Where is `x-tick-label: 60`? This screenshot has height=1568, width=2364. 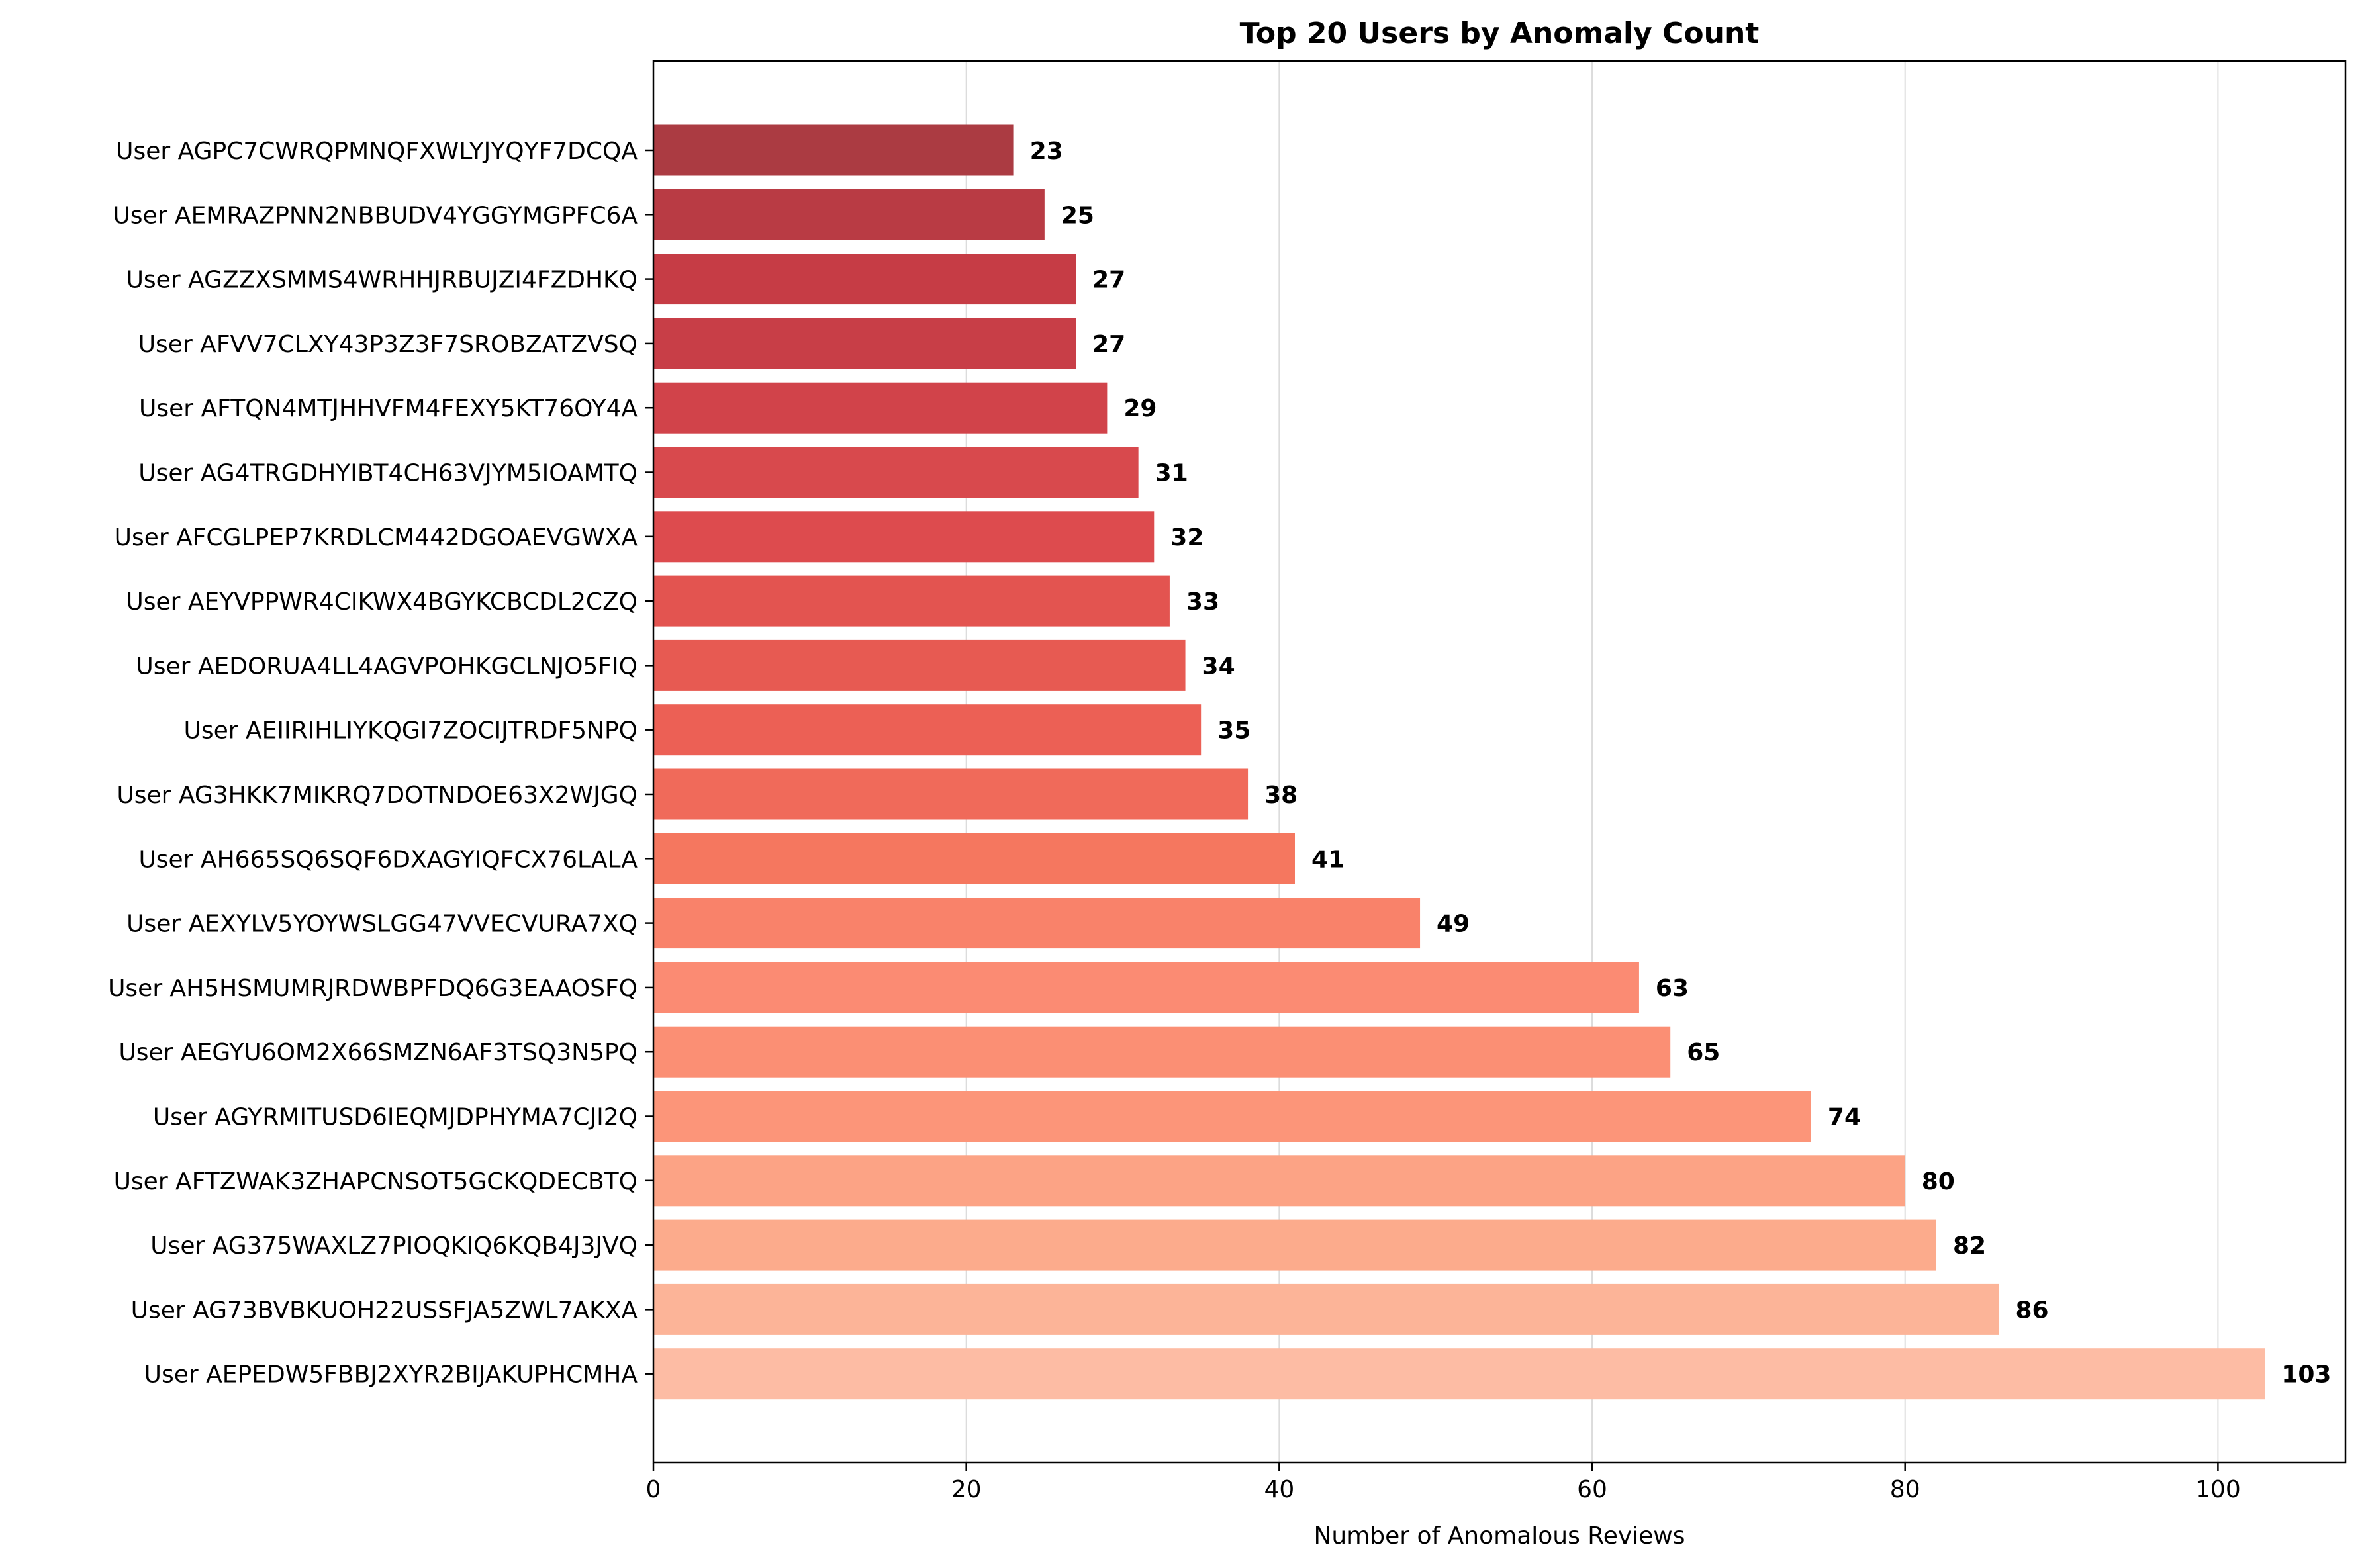
x-tick-label: 60 is located at coordinates (1592, 1489).